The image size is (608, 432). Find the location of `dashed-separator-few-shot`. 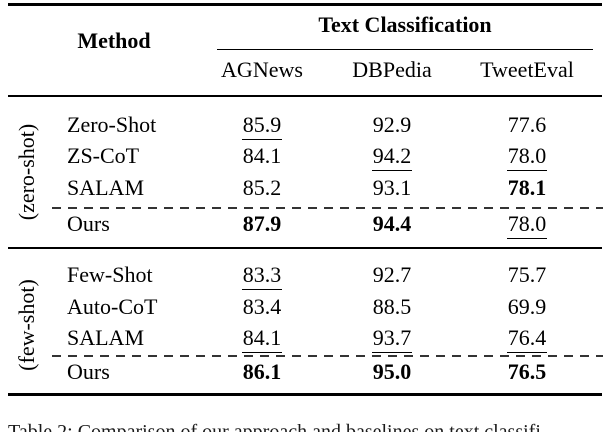

dashed-separator-few-shot is located at coordinates (327, 356).